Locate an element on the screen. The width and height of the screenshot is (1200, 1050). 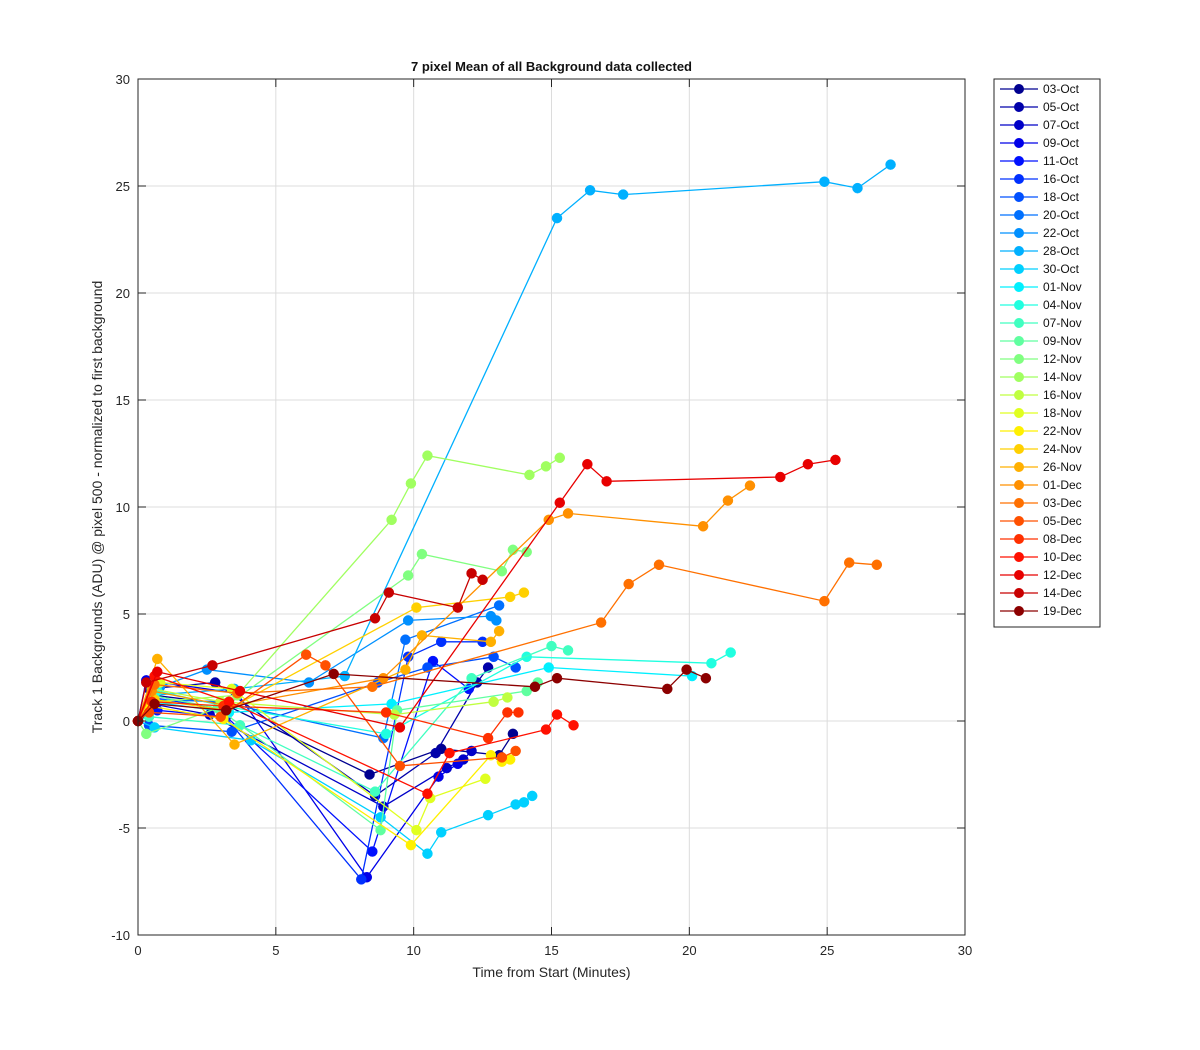
series-19-dec is located at coordinates (422, 695).